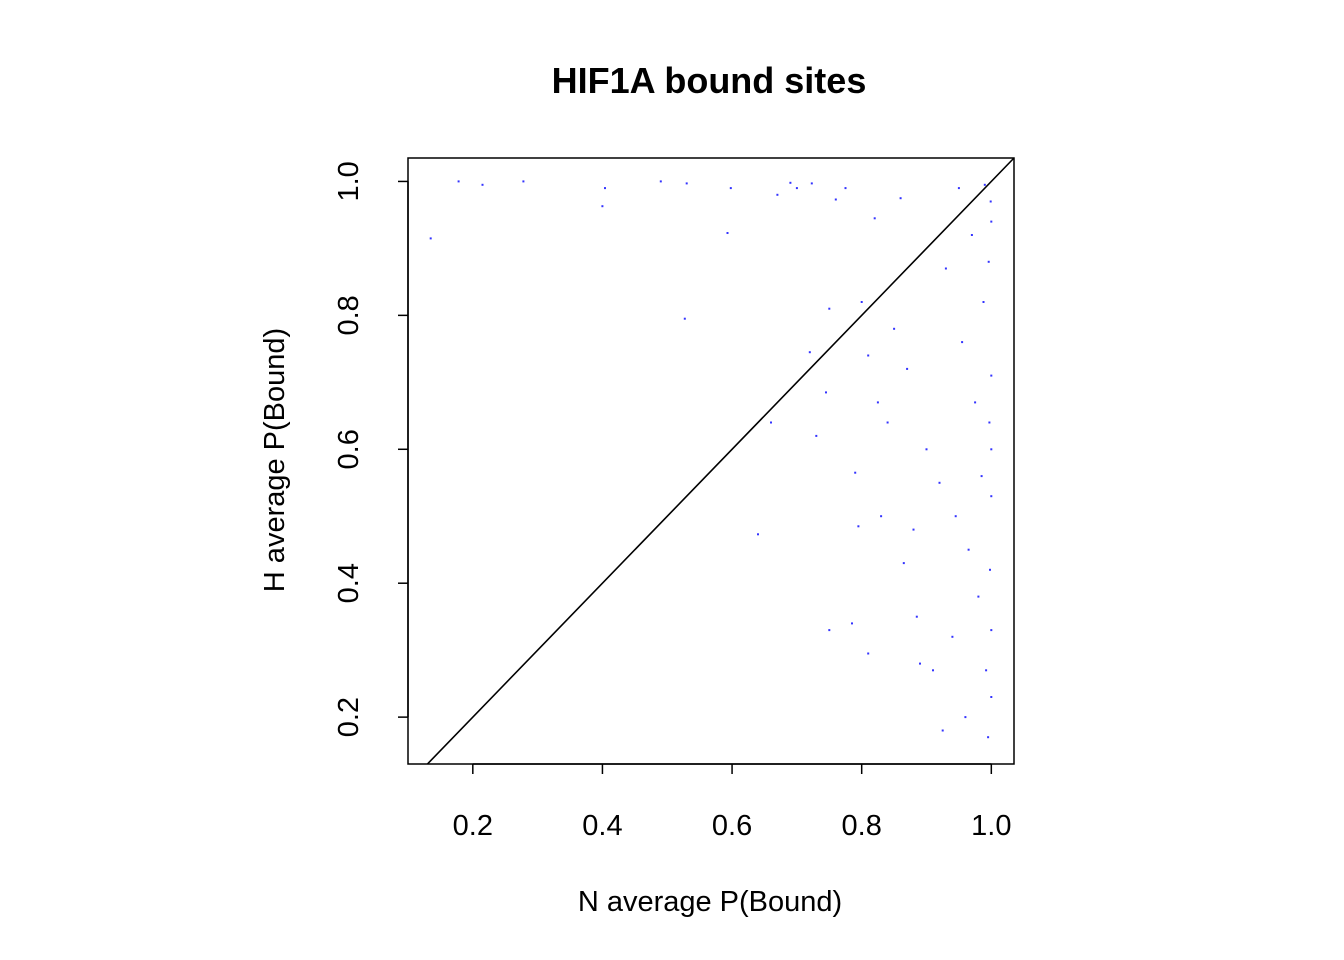 Image resolution: width=1344 pixels, height=960 pixels. What do you see at coordinates (349, 181) in the screenshot?
I see `y-tick-label: 1.0` at bounding box center [349, 181].